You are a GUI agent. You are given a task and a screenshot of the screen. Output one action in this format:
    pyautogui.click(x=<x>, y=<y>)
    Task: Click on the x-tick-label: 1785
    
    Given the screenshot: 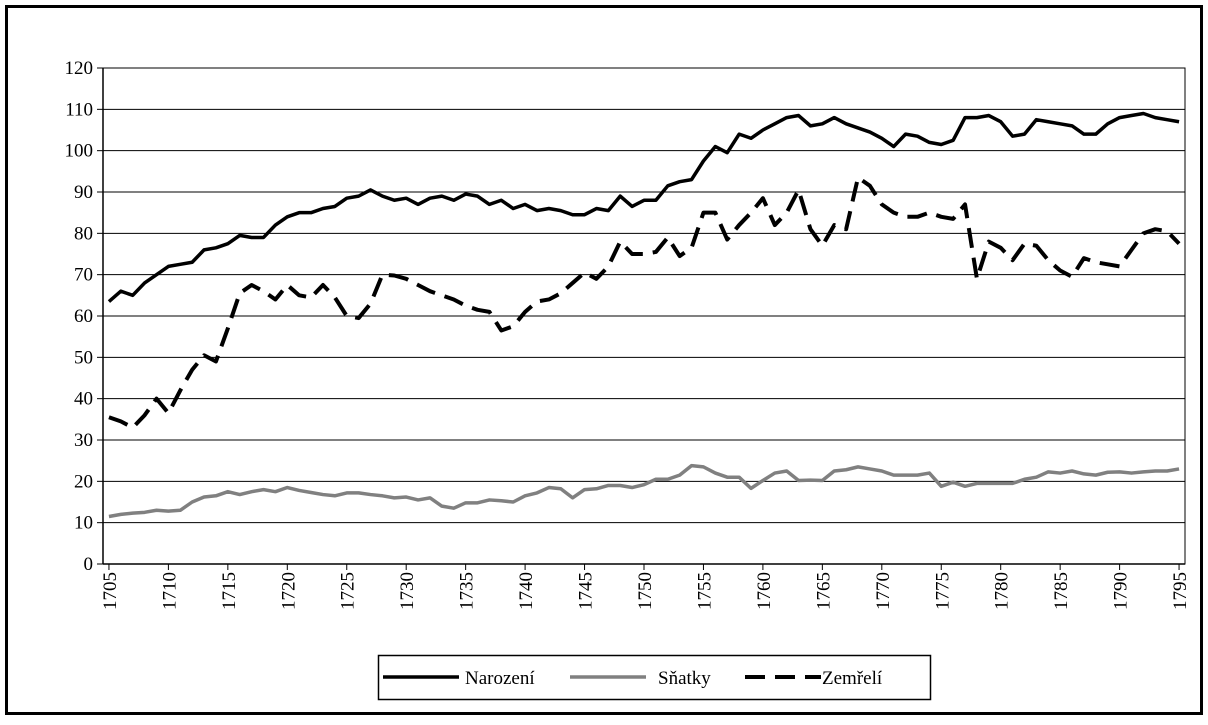 What is the action you would take?
    pyautogui.click(x=1061, y=591)
    